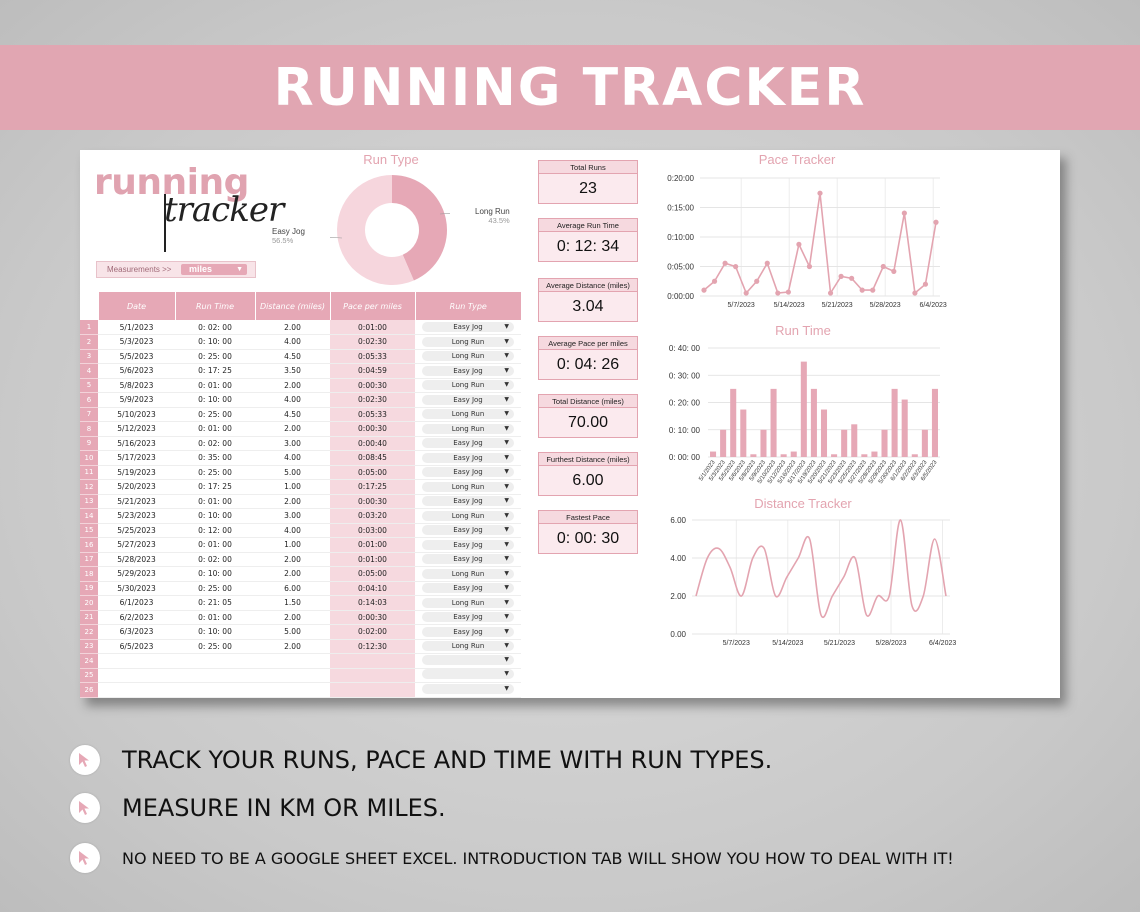 This screenshot has width=1140, height=912. Describe the element at coordinates (136, 530) in the screenshot. I see `date-cell: 5/25/2023` at that location.